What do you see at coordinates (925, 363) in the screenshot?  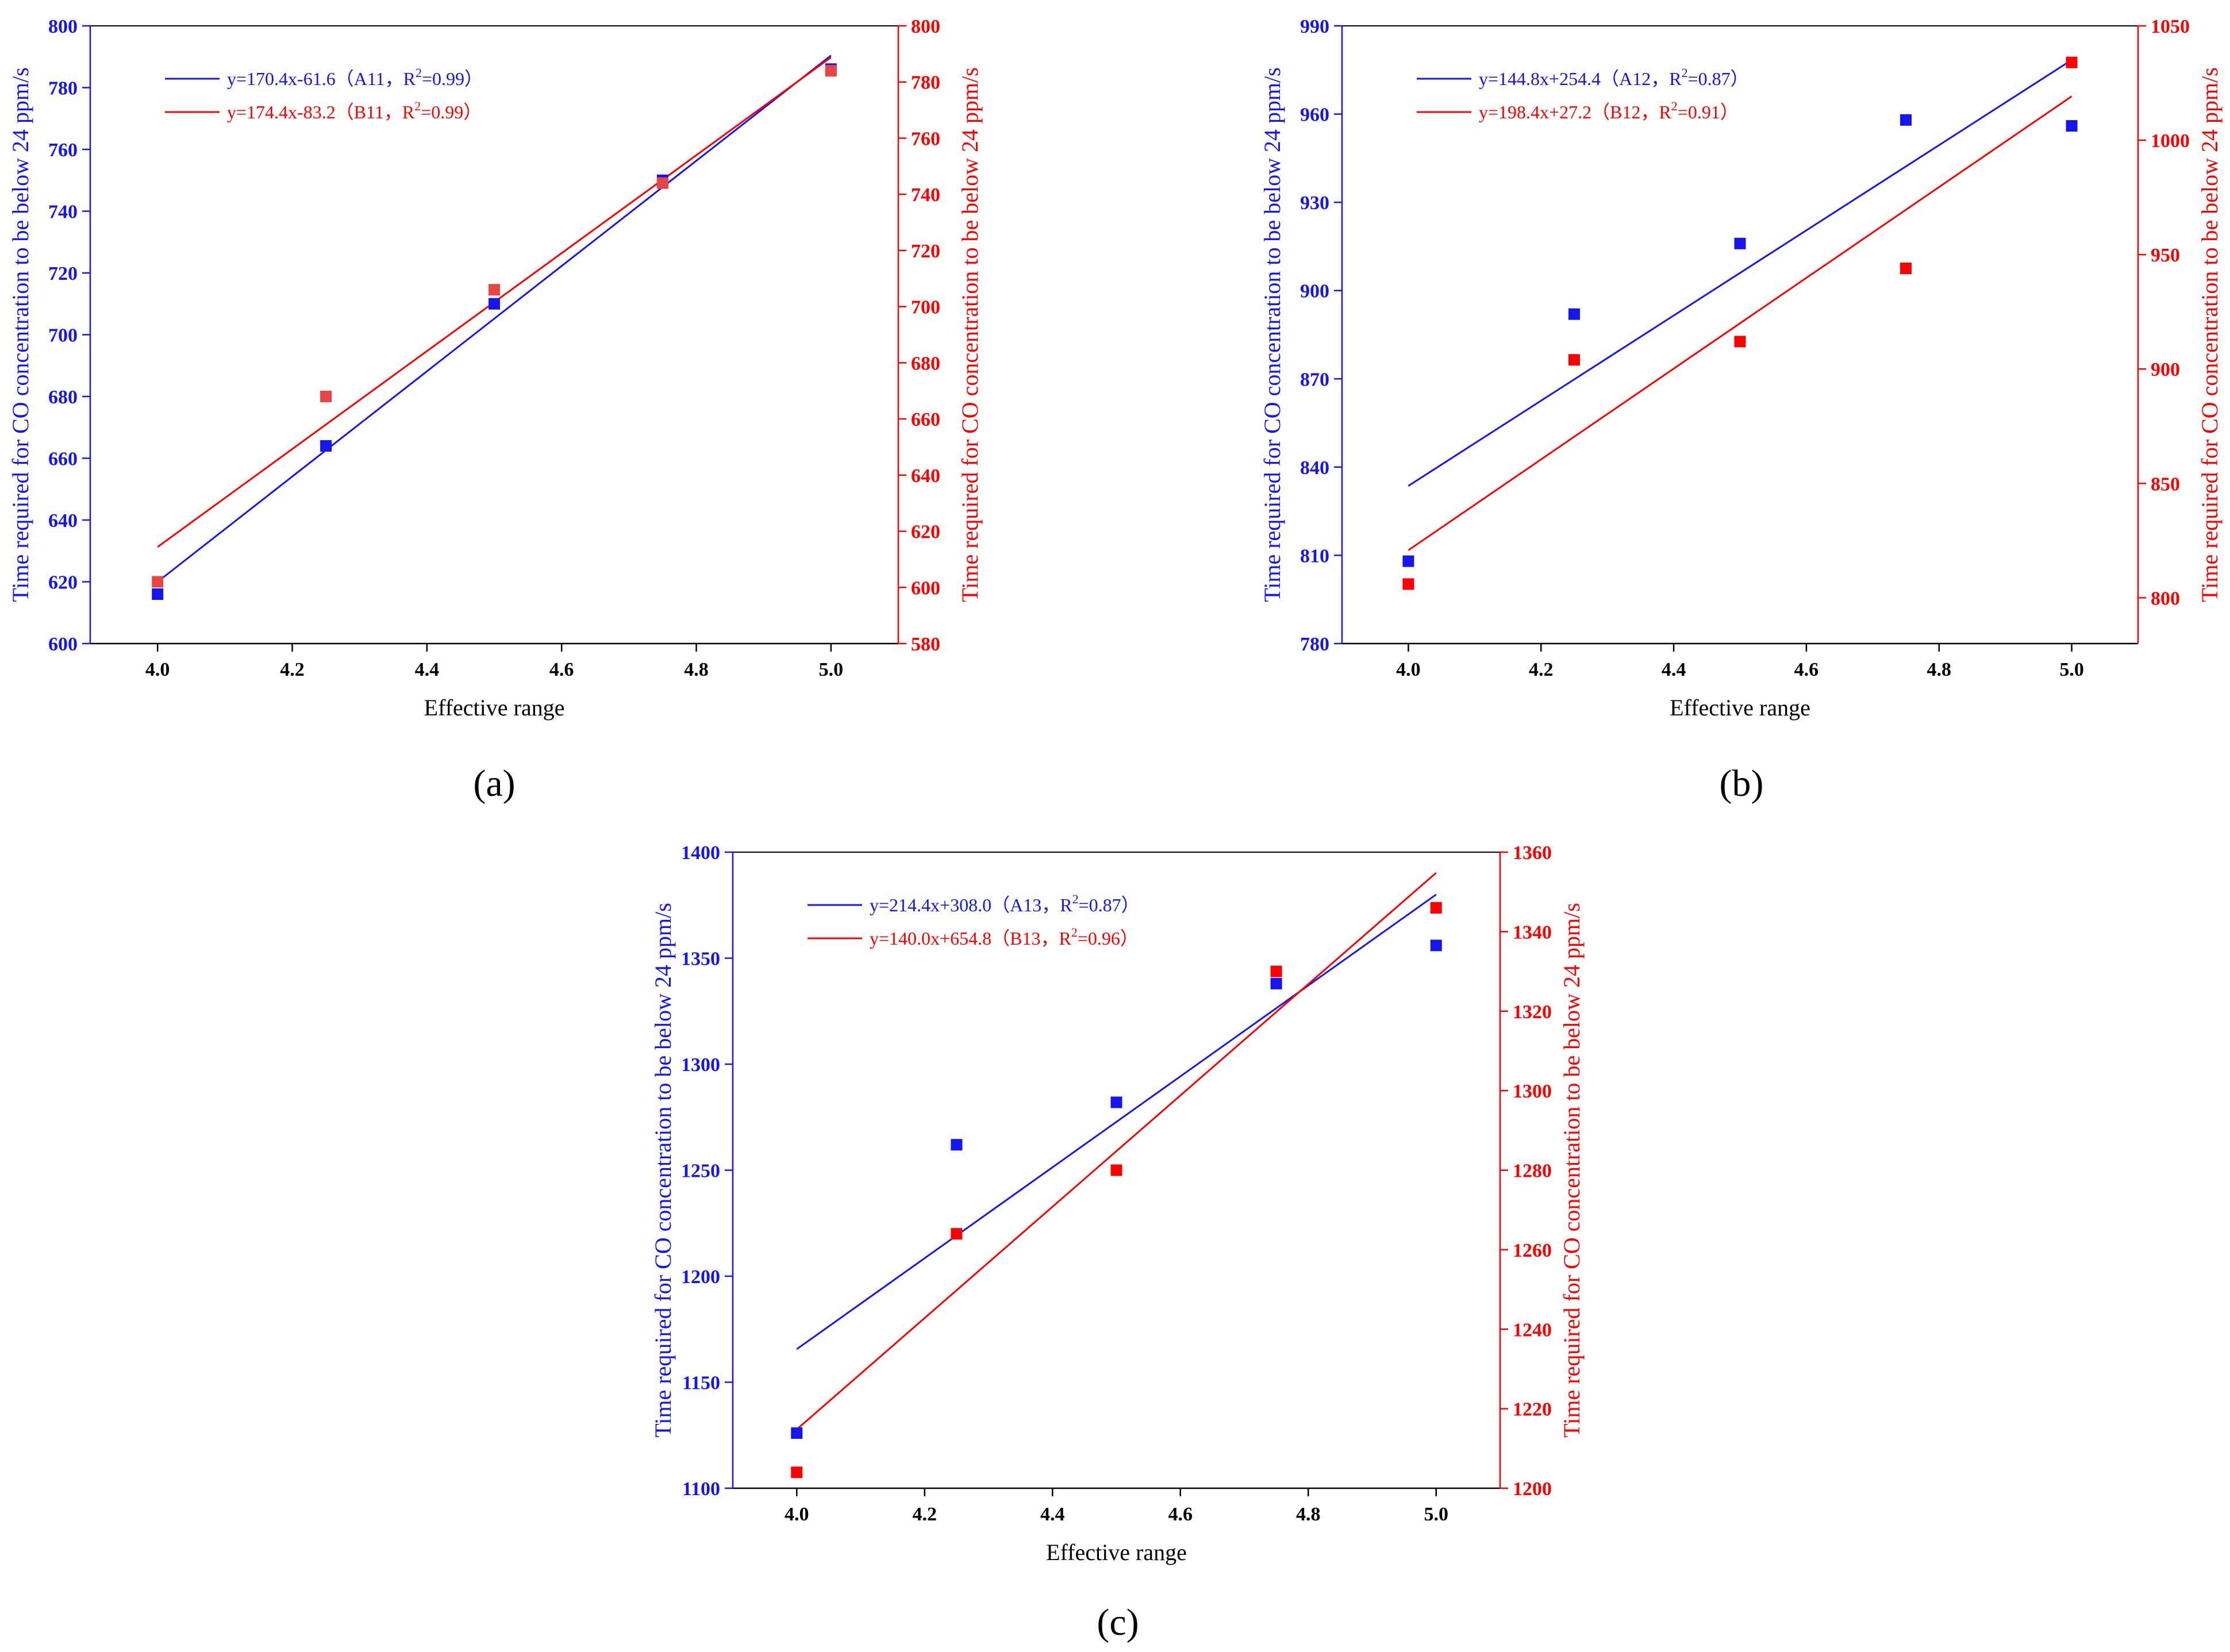 I see `right-y-tick-label: 680` at bounding box center [925, 363].